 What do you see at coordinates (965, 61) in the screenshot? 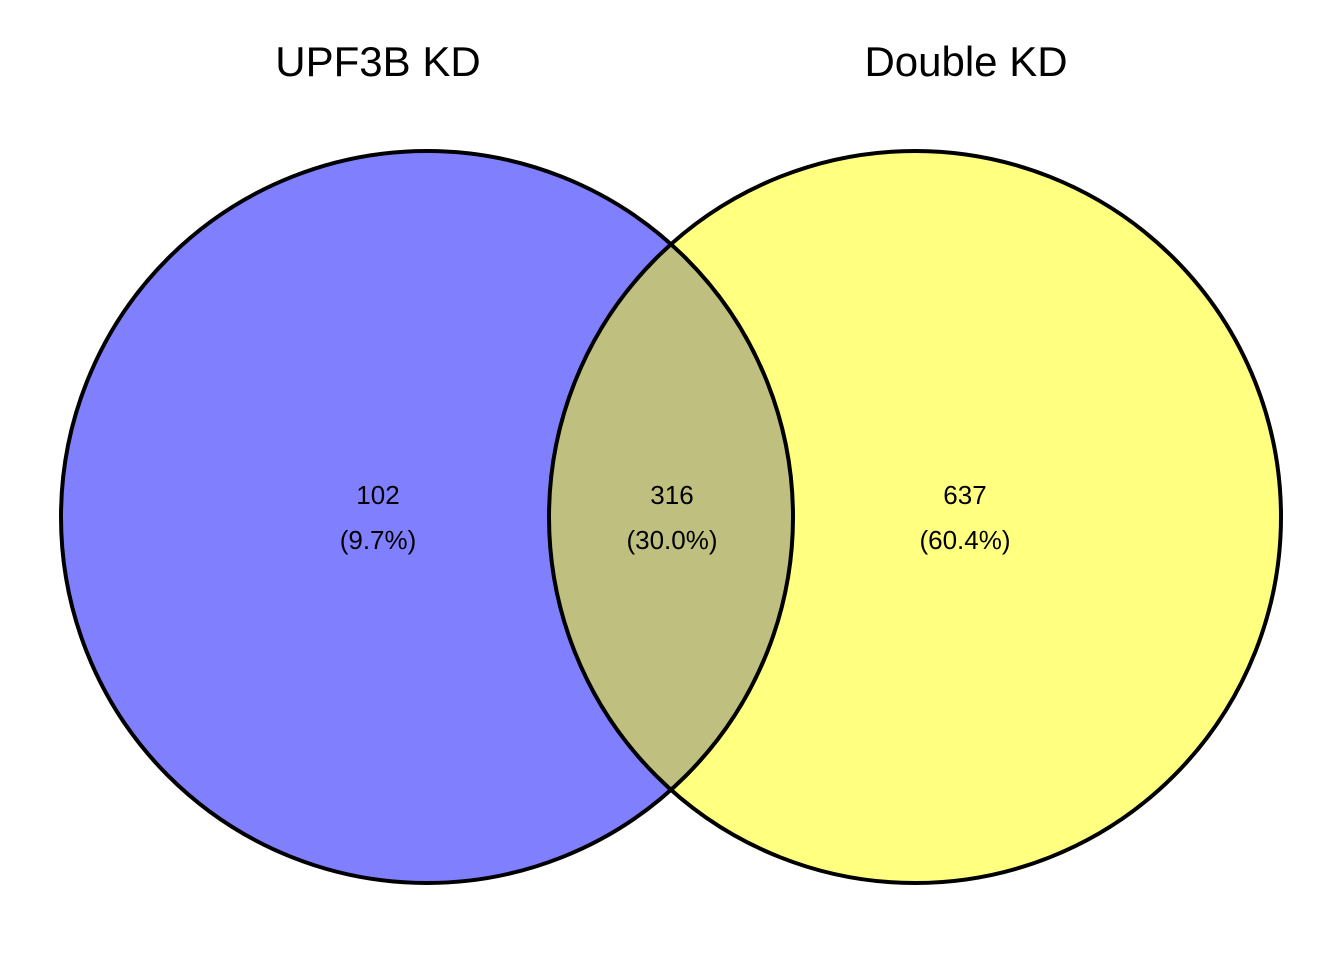
I see `set-b-title: Double KD` at bounding box center [965, 61].